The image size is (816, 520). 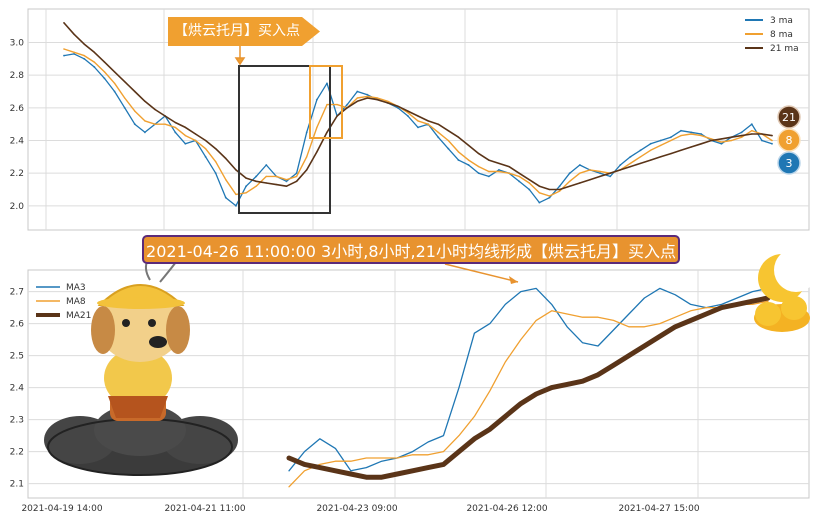 I want to click on callout-arrow-shape, so click(x=244, y=31).